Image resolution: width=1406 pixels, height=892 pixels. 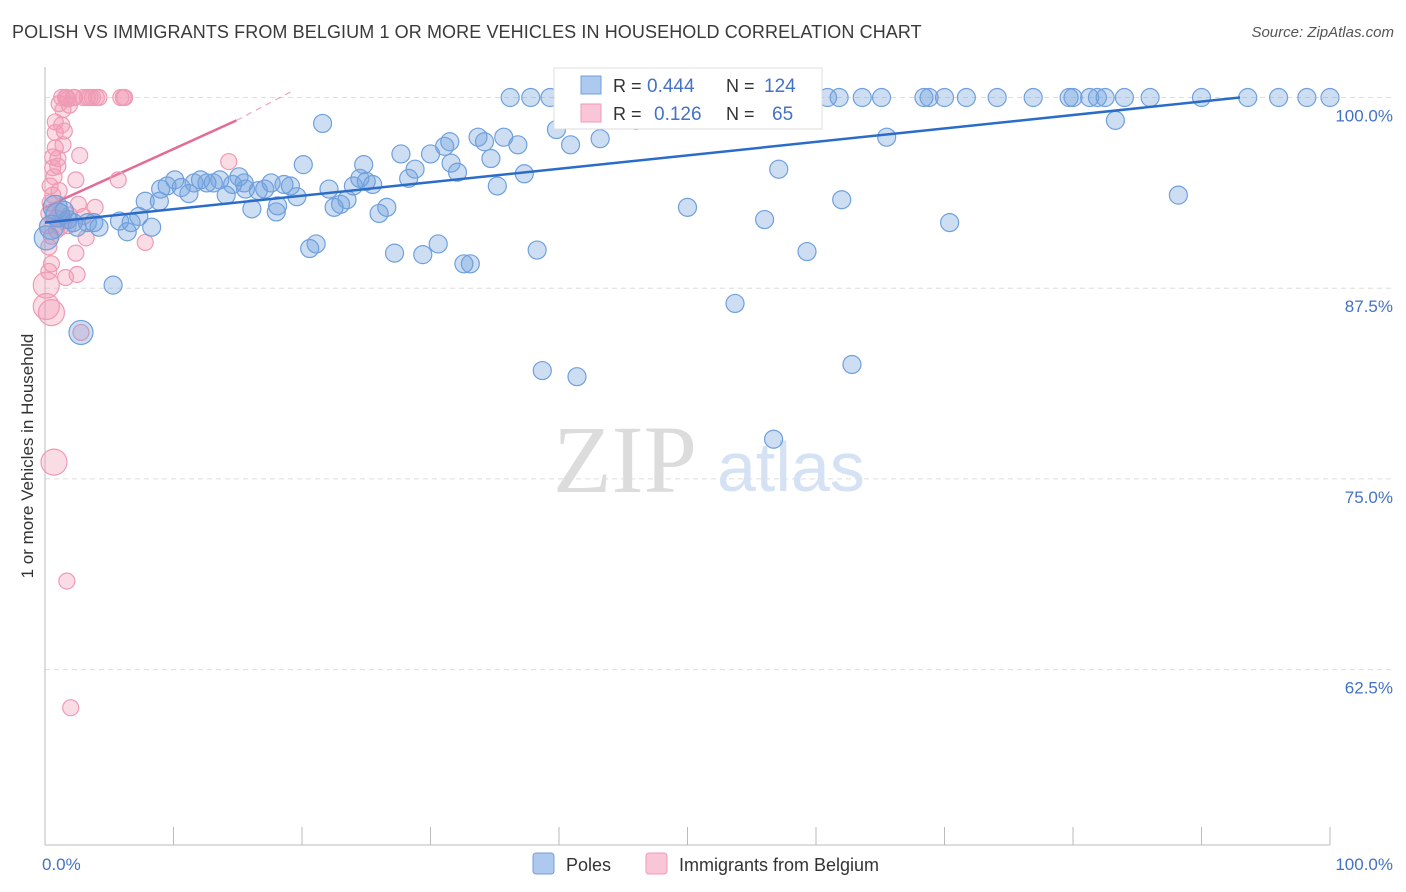 I want to click on bottom-legend: Poles Immigrants from Belgium, so click(x=705, y=863).